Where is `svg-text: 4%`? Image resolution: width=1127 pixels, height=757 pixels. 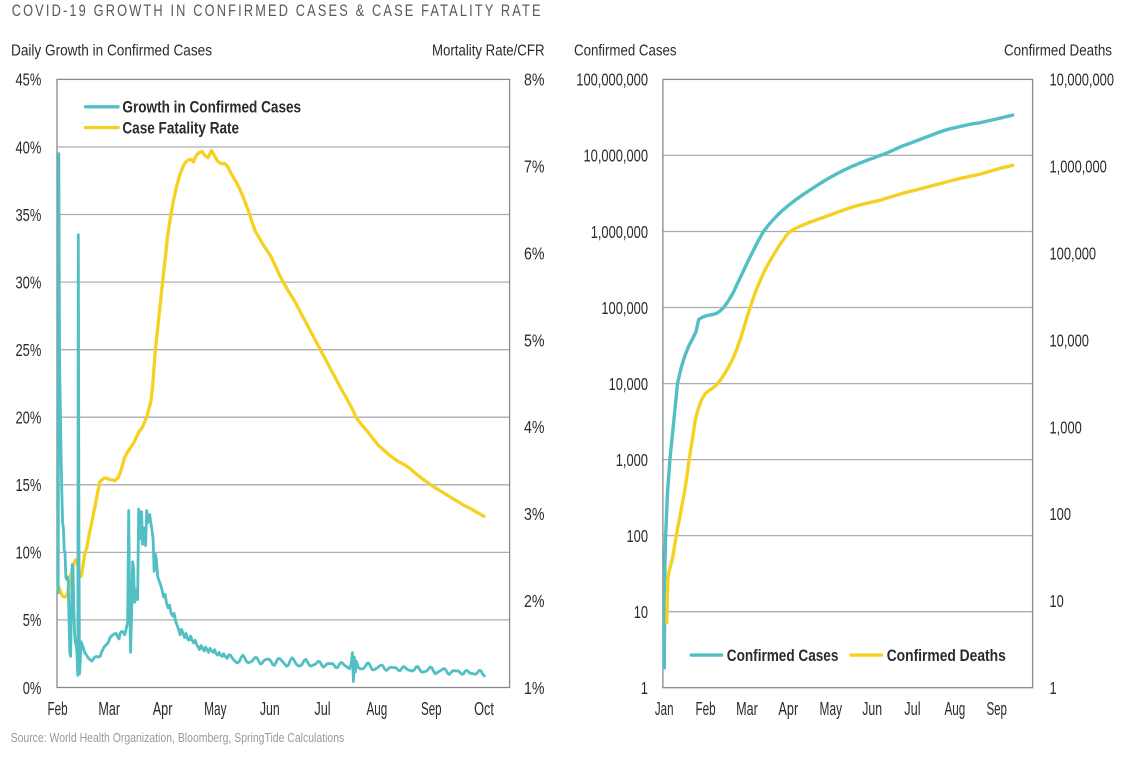 svg-text: 4% is located at coordinates (534, 427).